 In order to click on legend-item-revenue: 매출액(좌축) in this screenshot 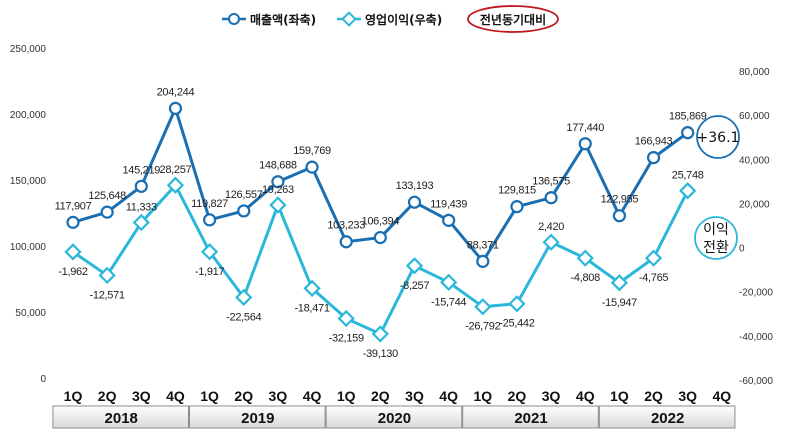, I will do `click(269, 19)`.